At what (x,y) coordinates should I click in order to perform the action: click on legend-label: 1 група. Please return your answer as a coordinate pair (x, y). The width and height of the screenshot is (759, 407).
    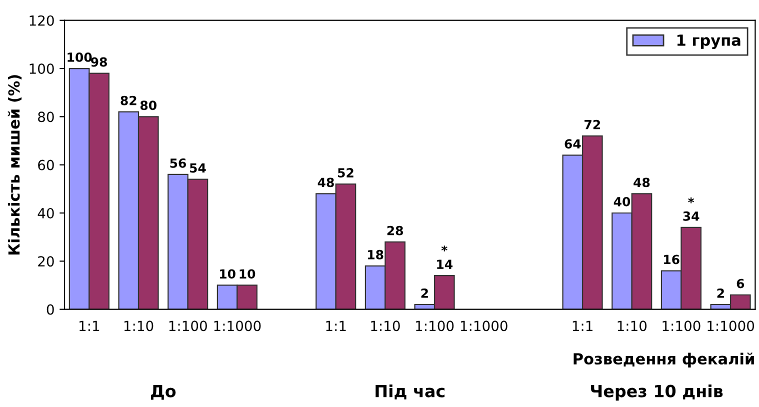
    Looking at the image, I should click on (708, 42).